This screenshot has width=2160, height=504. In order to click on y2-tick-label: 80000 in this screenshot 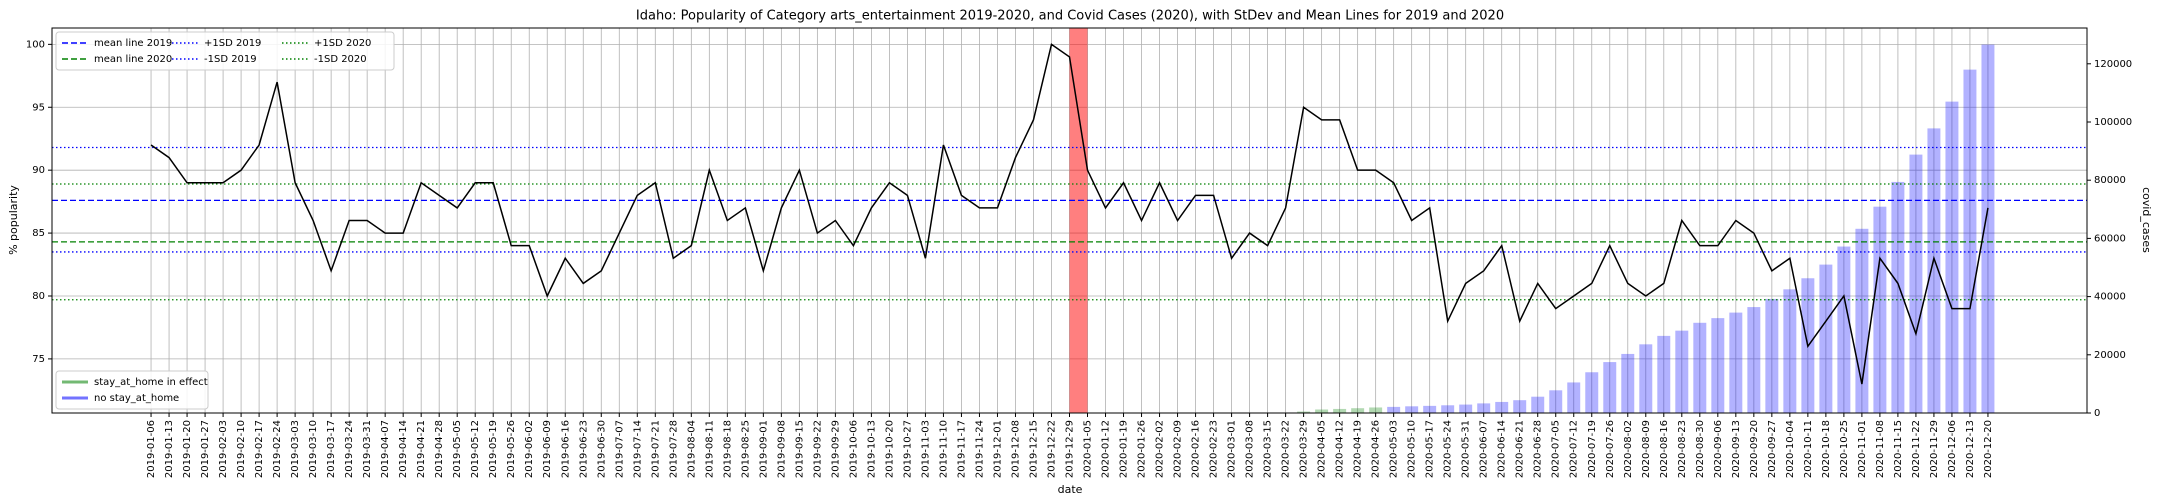, I will do `click(2110, 180)`.